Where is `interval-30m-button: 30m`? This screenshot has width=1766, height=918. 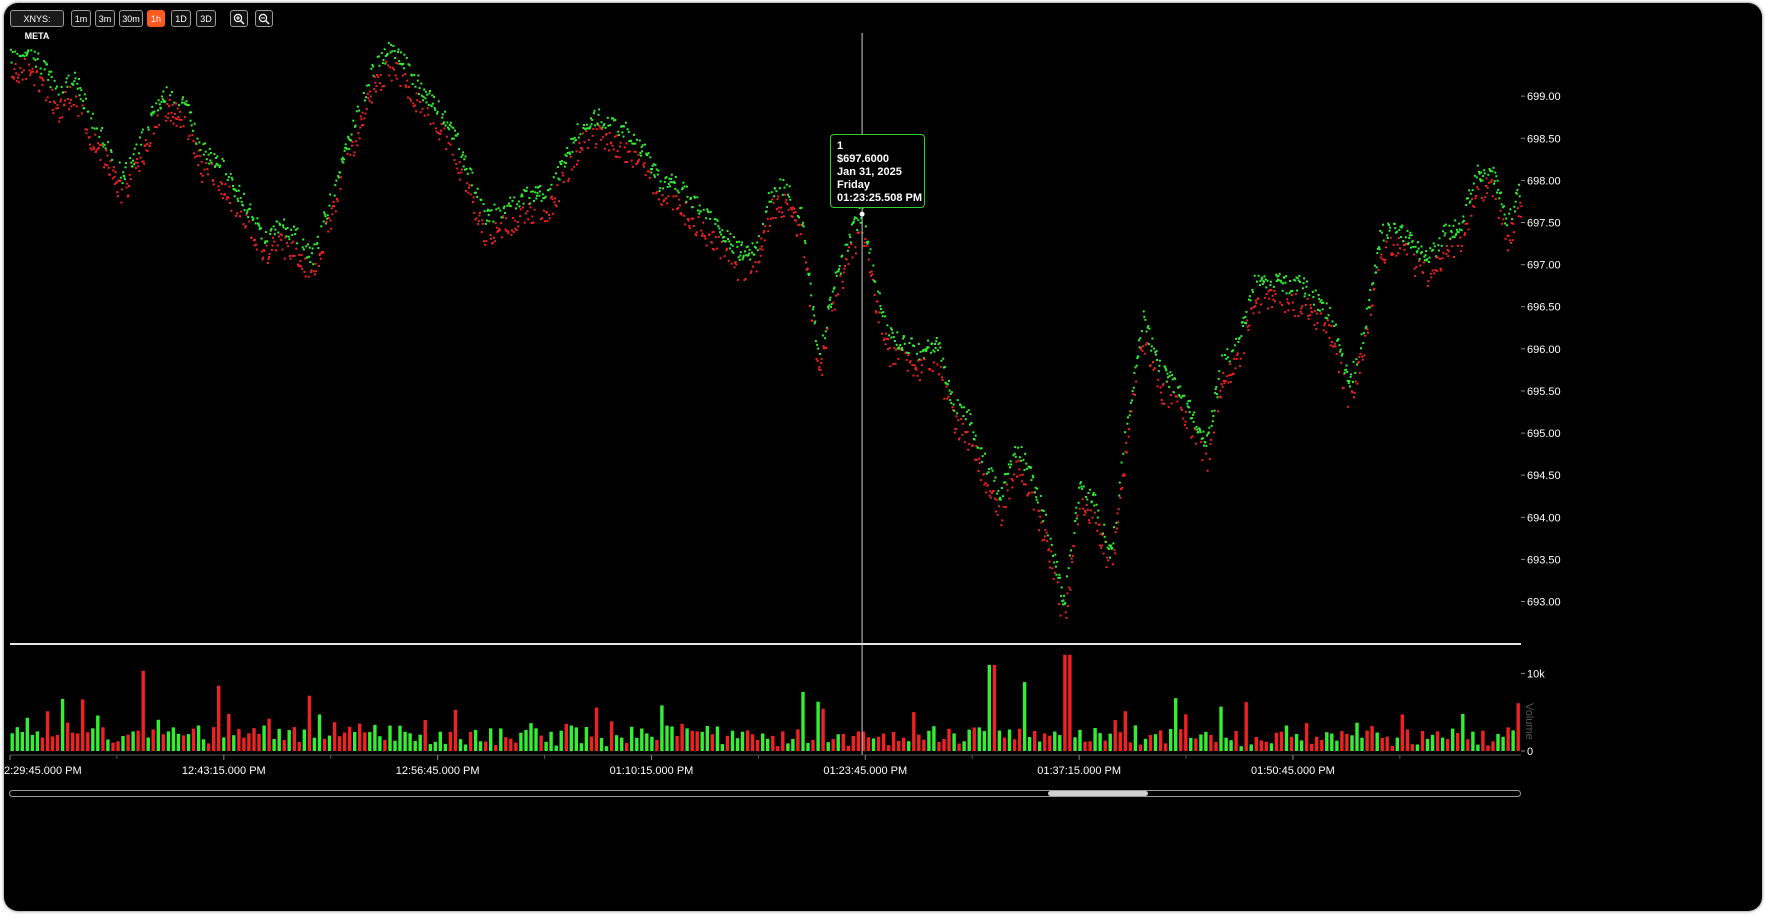 interval-30m-button: 30m is located at coordinates (131, 18).